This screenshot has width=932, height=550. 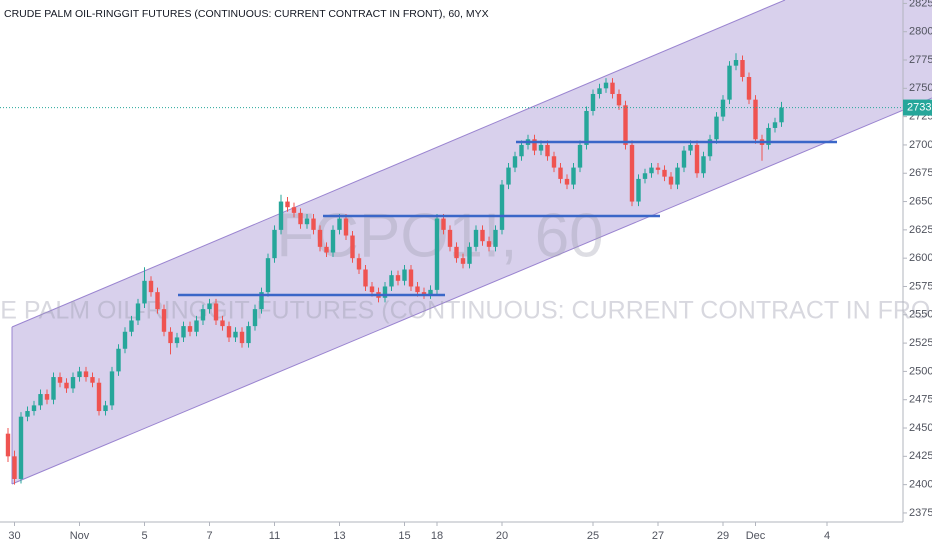 I want to click on x-tick-label: 13, so click(x=339, y=536).